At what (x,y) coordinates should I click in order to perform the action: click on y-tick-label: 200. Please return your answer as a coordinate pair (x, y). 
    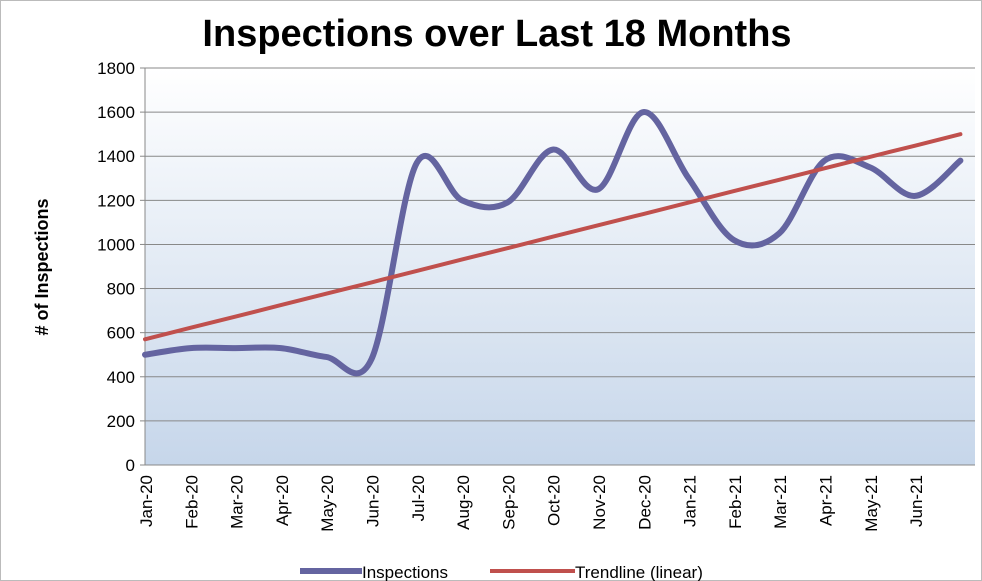
    Looking at the image, I should click on (121, 421).